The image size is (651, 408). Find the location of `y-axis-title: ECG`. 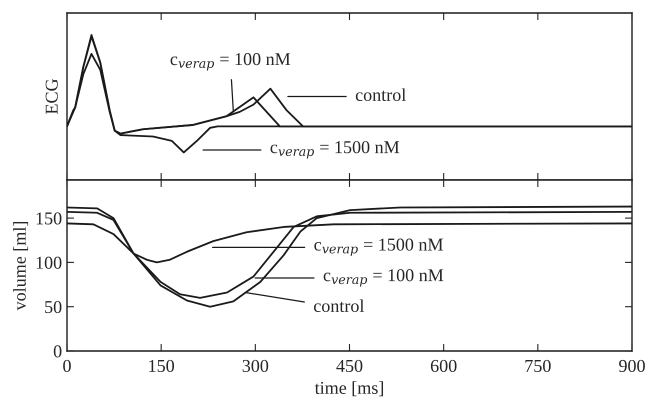

y-axis-title: ECG is located at coordinates (52, 96).